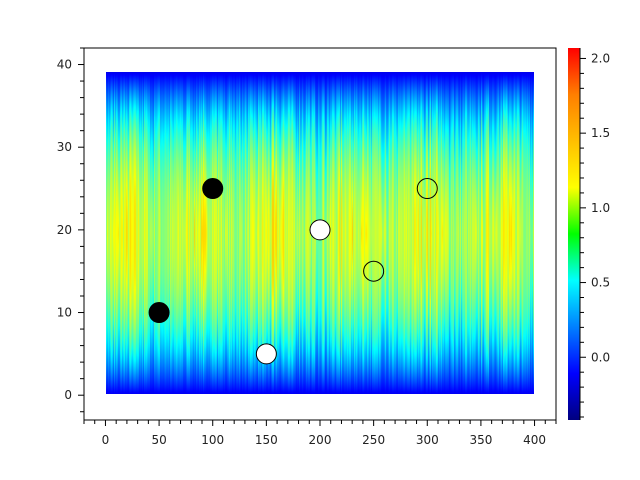  What do you see at coordinates (600, 357) in the screenshot?
I see `colorbar-tick-label: 0.0` at bounding box center [600, 357].